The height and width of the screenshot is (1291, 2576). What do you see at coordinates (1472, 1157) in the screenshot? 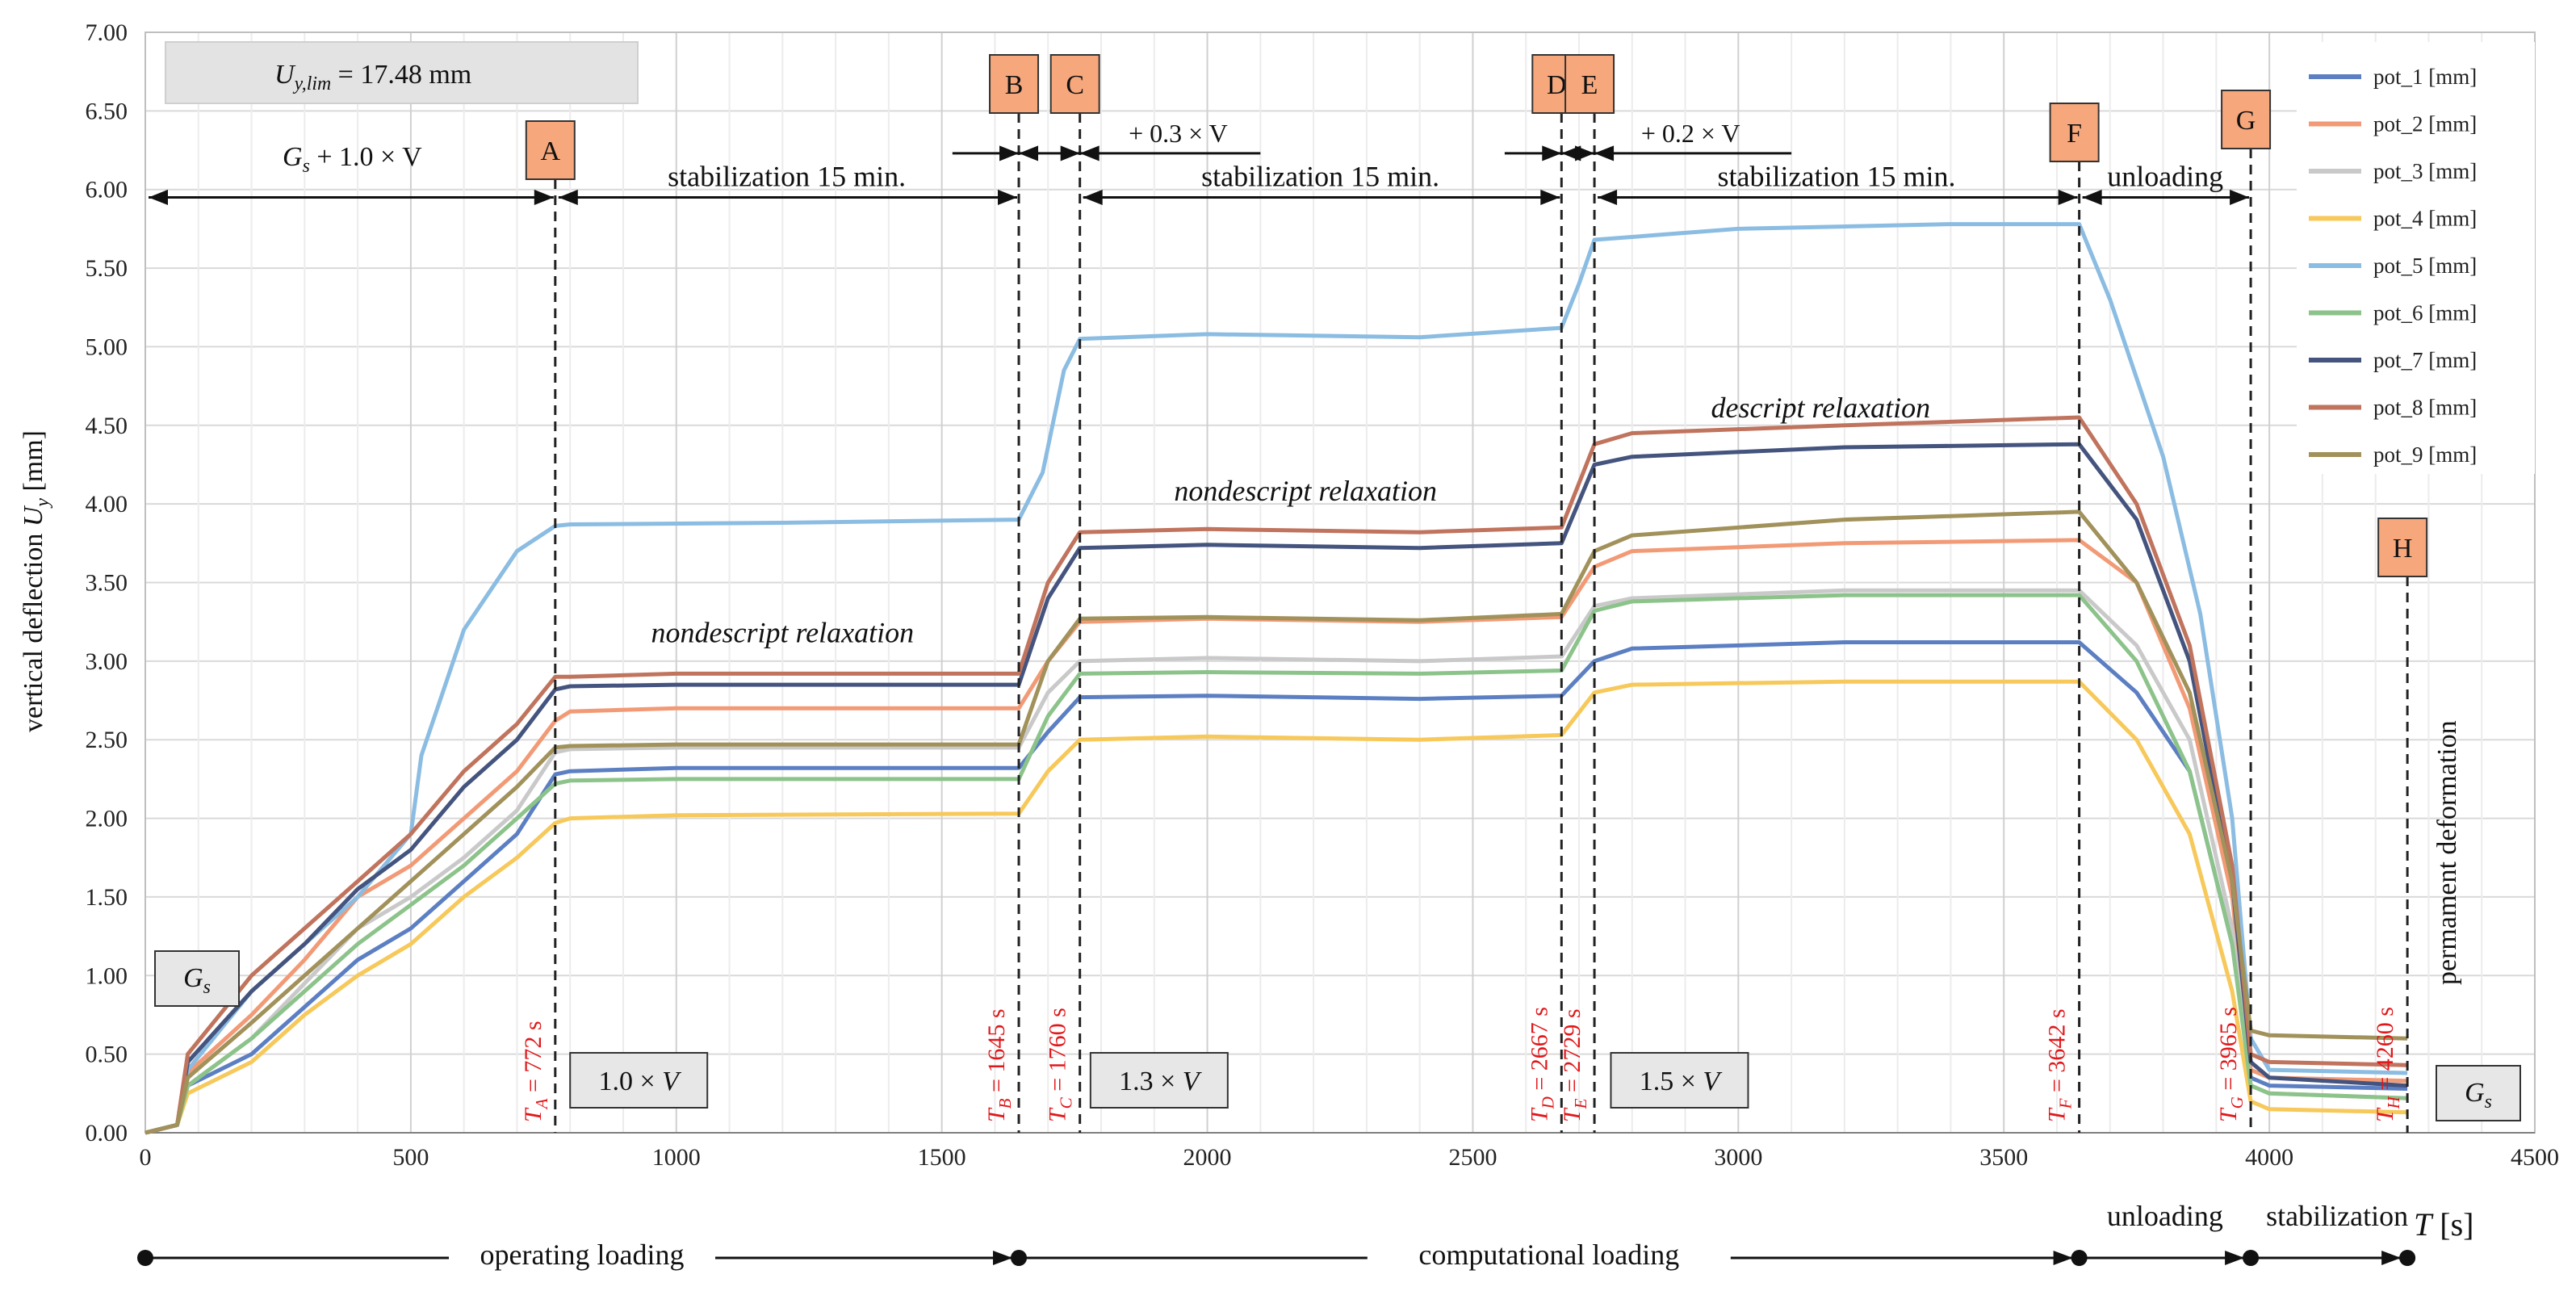
I see `x-tick-label: 2500` at bounding box center [1472, 1157].